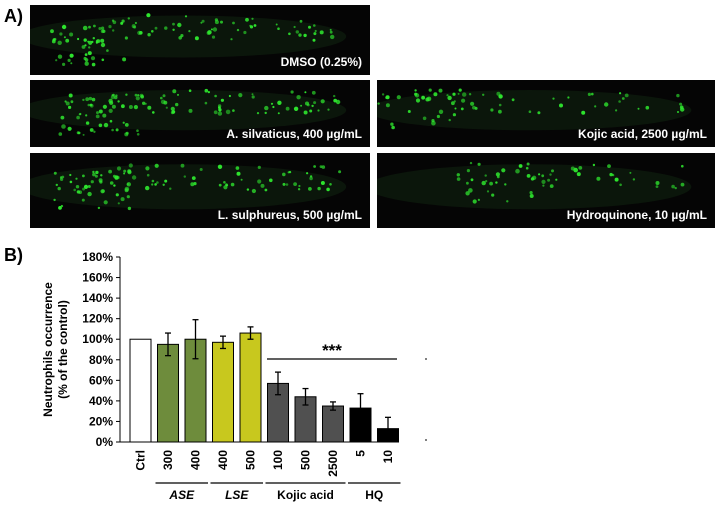  I want to click on panel-b-label: B), so click(13, 255).